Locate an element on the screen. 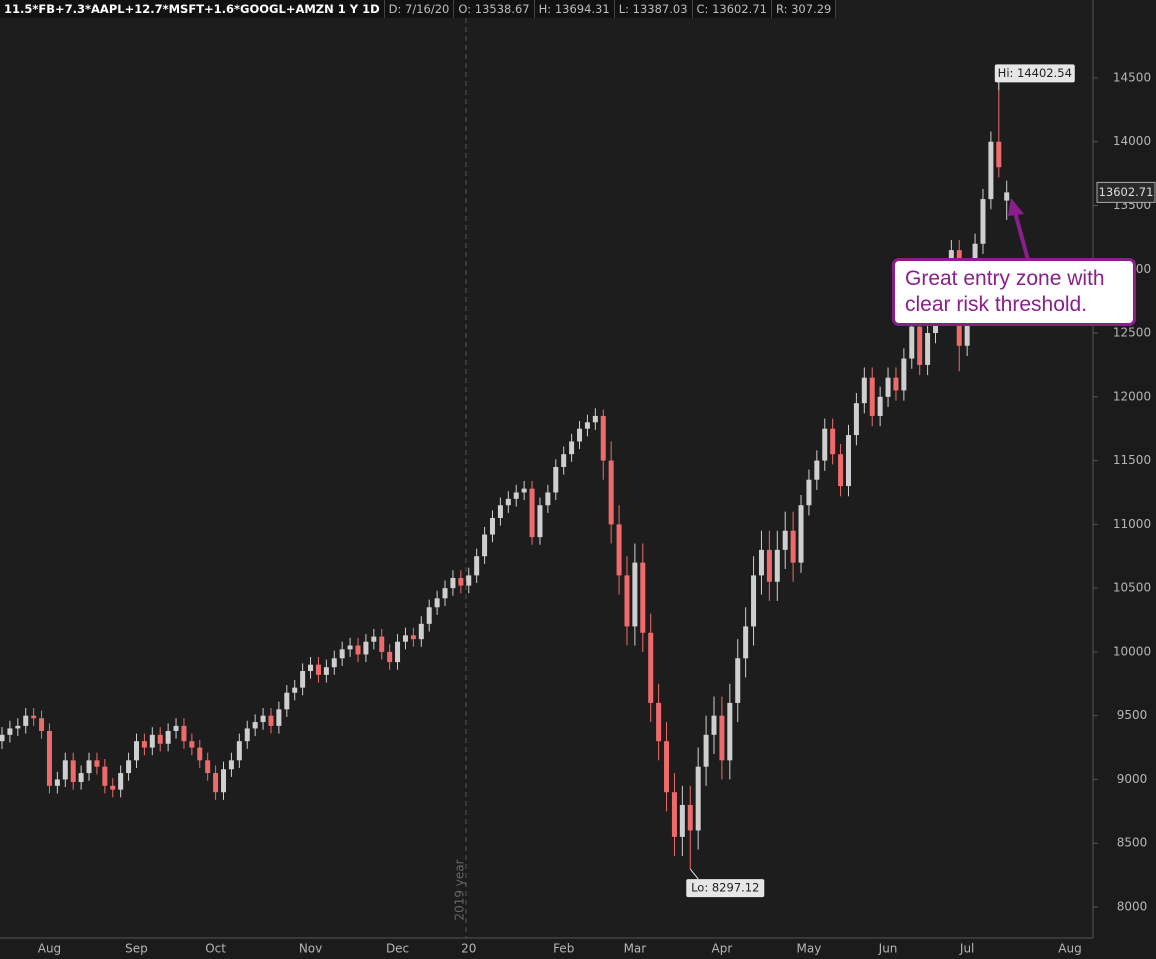 The image size is (1156, 959). callout-arrow is located at coordinates (1021, 236).